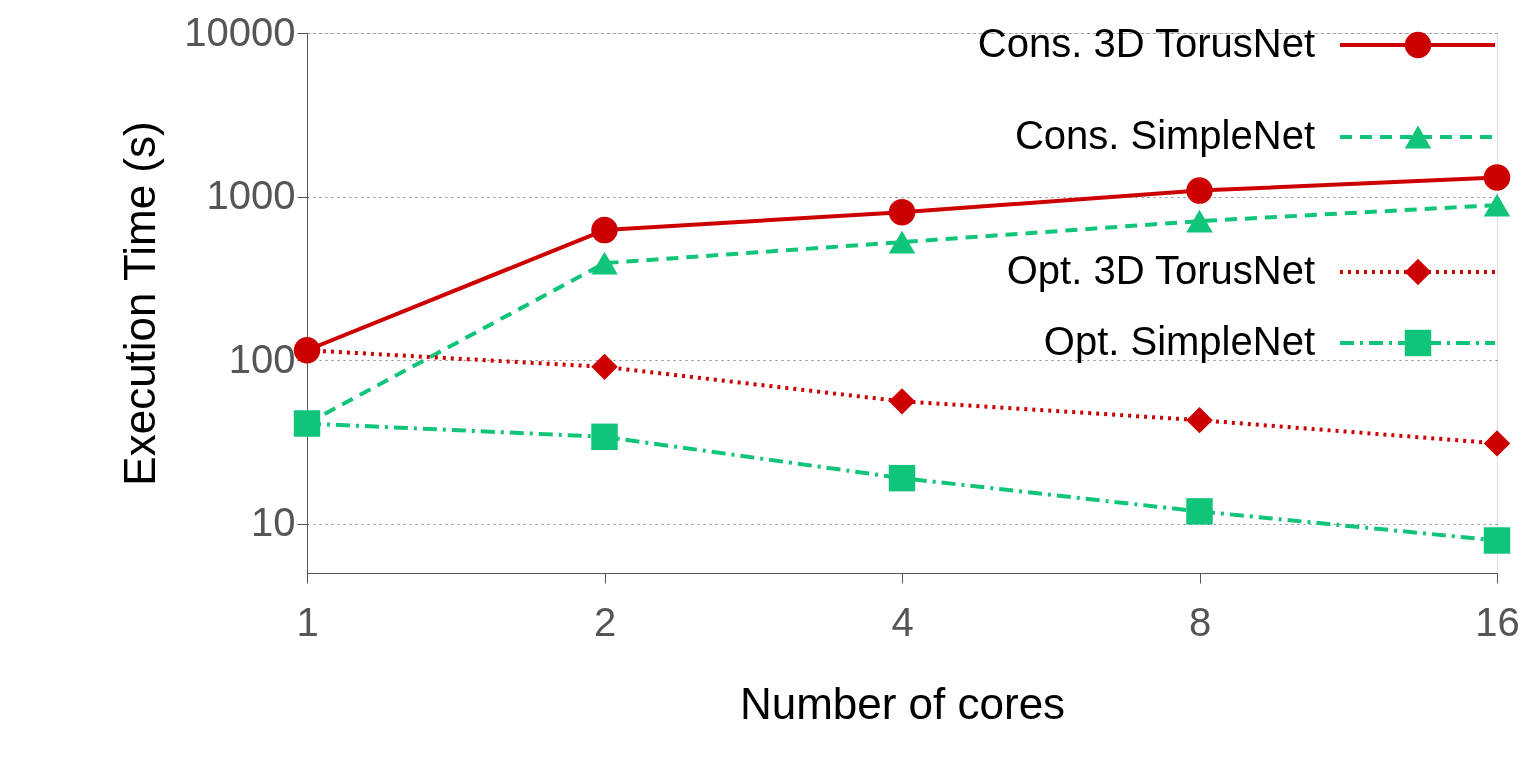 The height and width of the screenshot is (765, 1540). Describe the element at coordinates (1200, 621) in the screenshot. I see `x-tick-label: 8` at that location.